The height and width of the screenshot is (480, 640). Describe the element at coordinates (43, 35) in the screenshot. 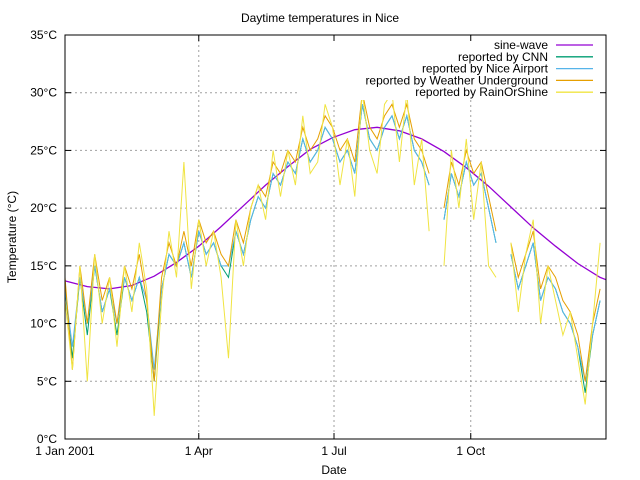

I see `y-tick-label: 35°C` at that location.